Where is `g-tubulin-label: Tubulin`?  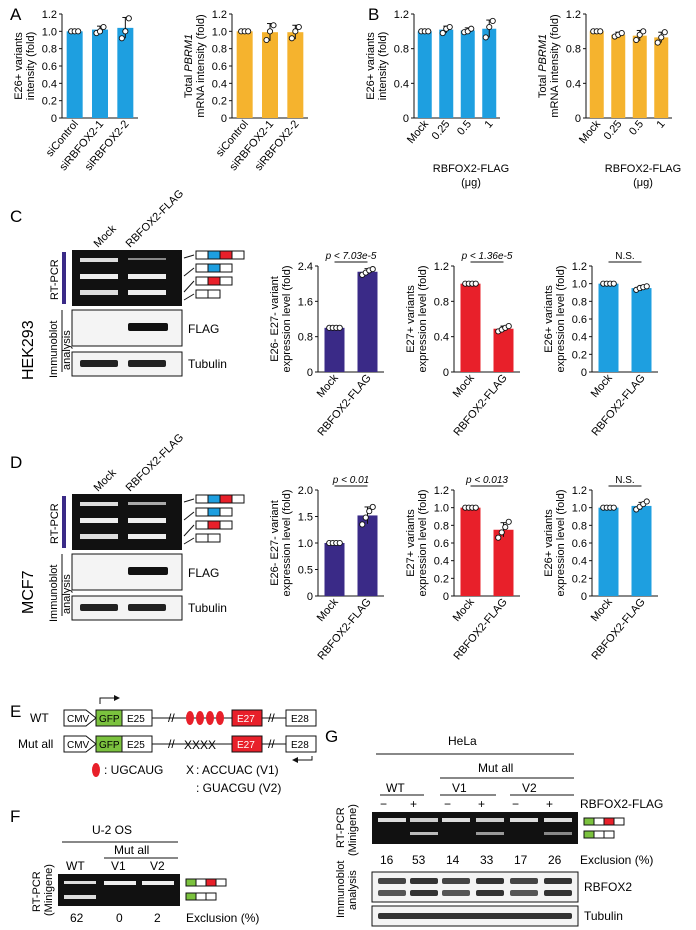 g-tubulin-label: Tubulin is located at coordinates (603, 916).